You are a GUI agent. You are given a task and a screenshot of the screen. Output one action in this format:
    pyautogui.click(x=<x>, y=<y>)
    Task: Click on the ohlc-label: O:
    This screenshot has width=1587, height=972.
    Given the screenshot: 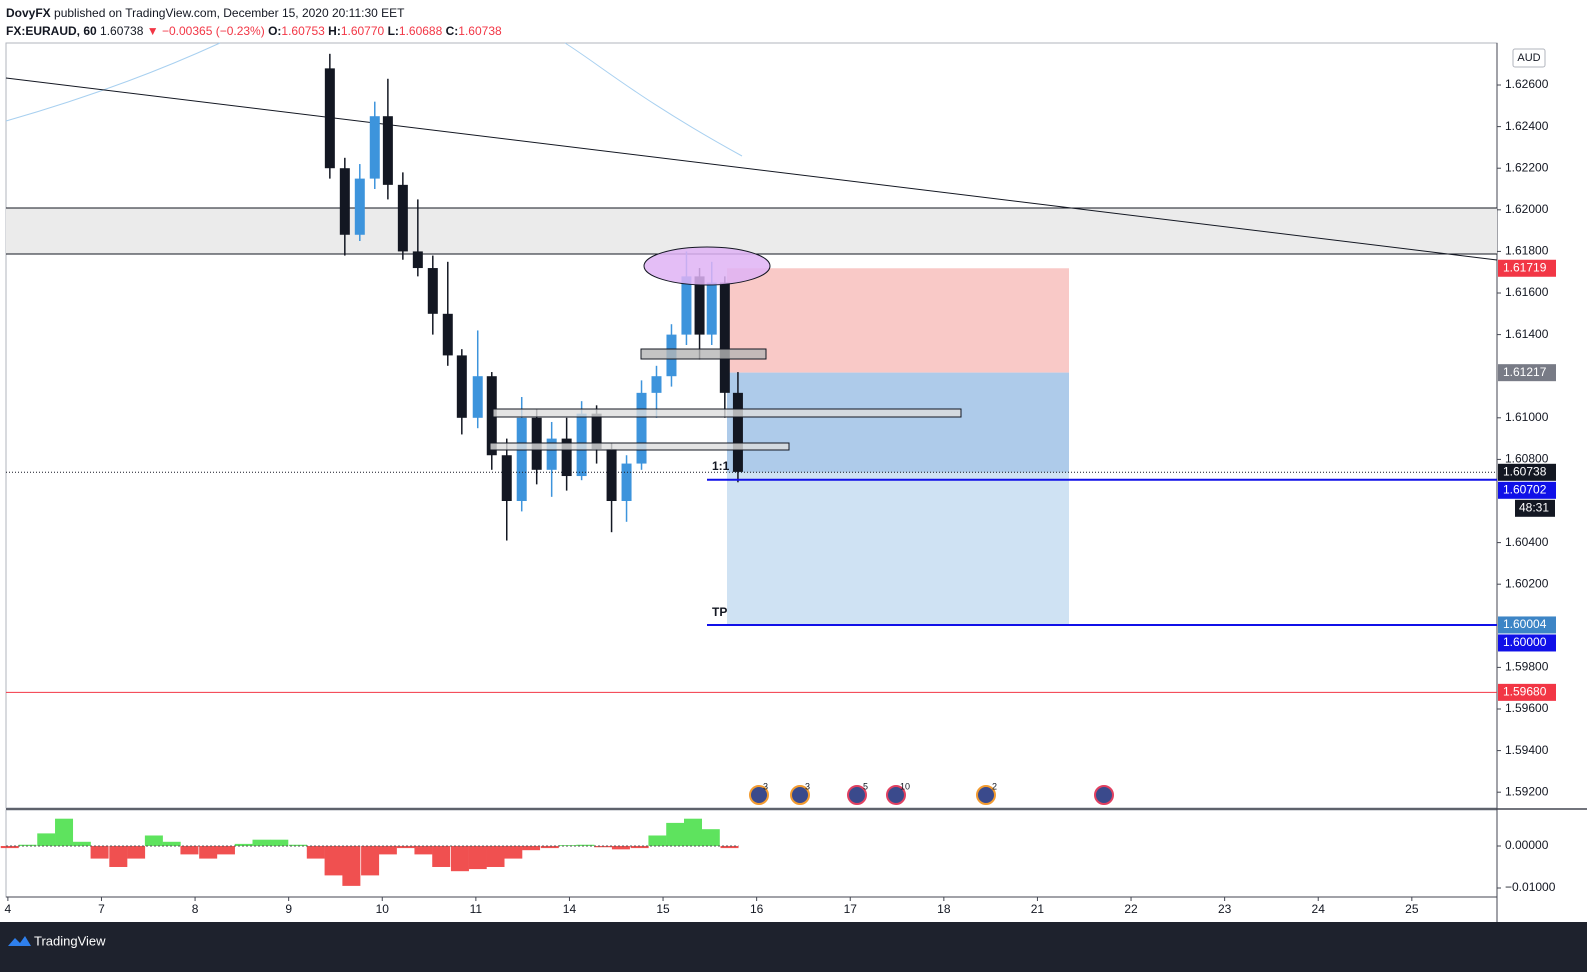 What is the action you would take?
    pyautogui.click(x=275, y=31)
    